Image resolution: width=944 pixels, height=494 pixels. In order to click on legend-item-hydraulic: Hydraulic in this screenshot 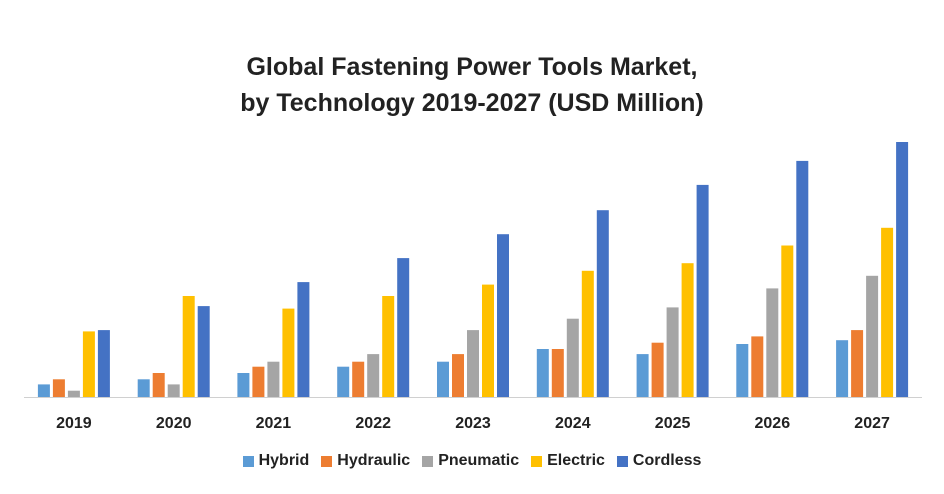, I will do `click(365, 461)`.